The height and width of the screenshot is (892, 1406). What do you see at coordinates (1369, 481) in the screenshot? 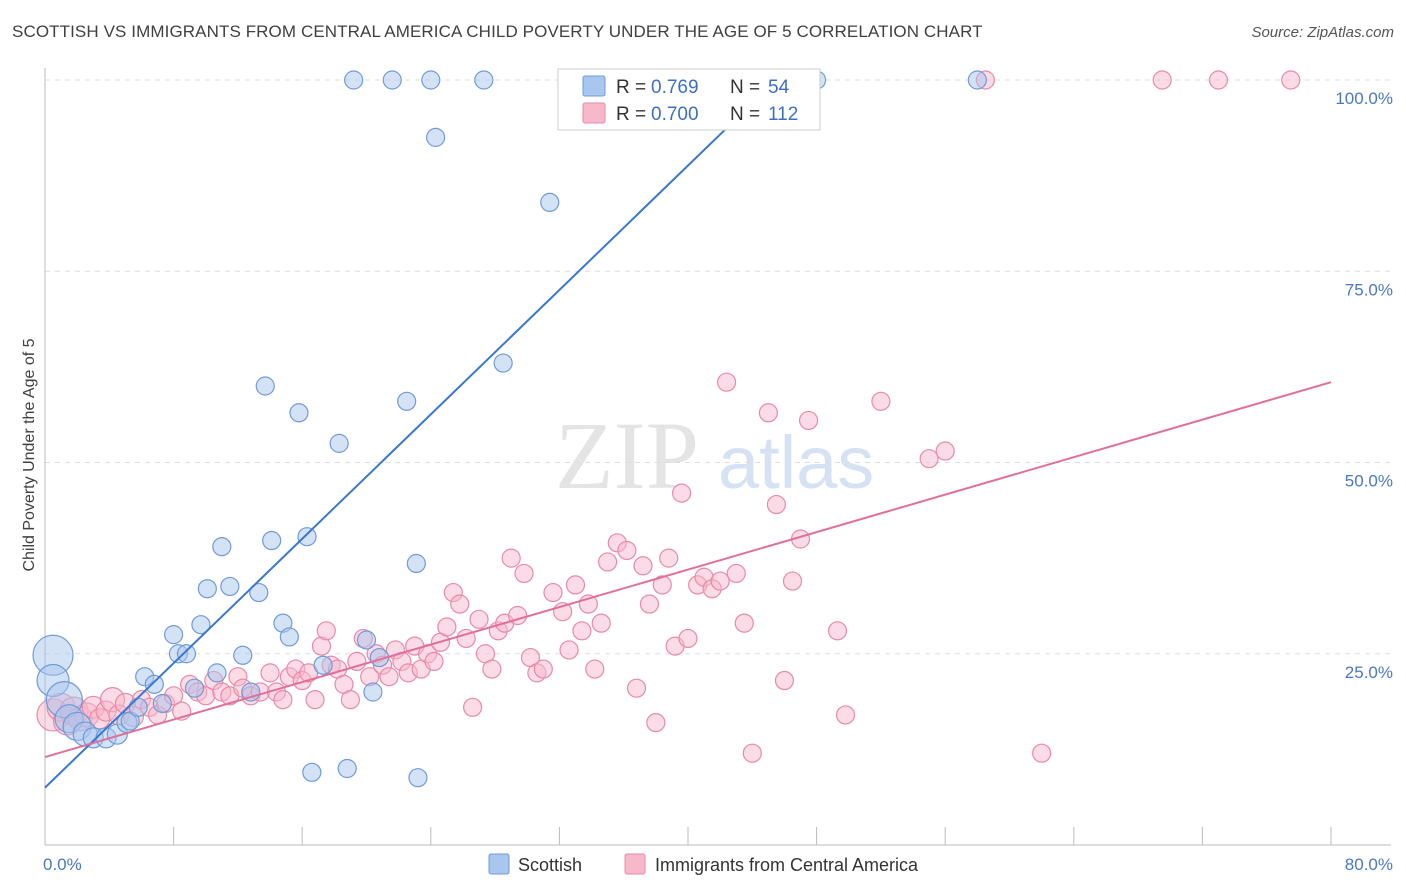
I see `y-tick-label: 50.0%` at bounding box center [1369, 481].